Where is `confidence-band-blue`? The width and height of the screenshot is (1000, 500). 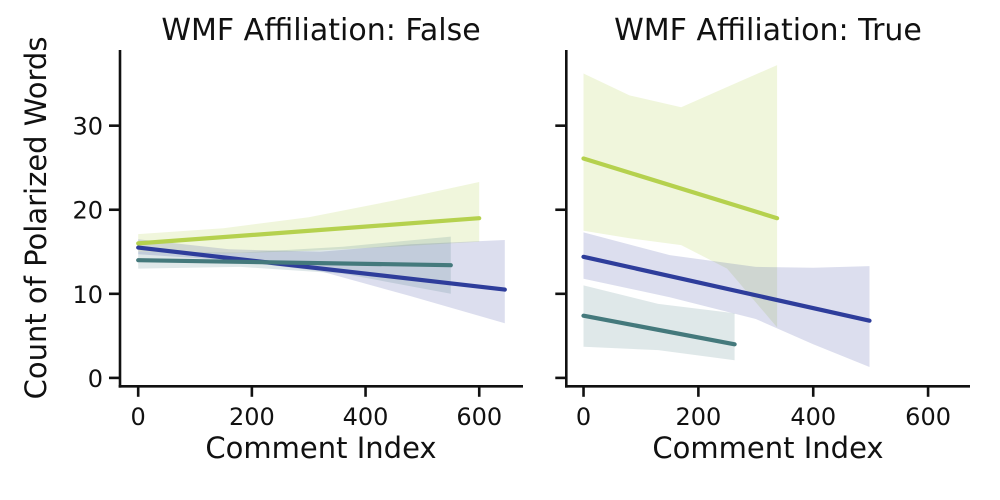 confidence-band-blue is located at coordinates (726, 299).